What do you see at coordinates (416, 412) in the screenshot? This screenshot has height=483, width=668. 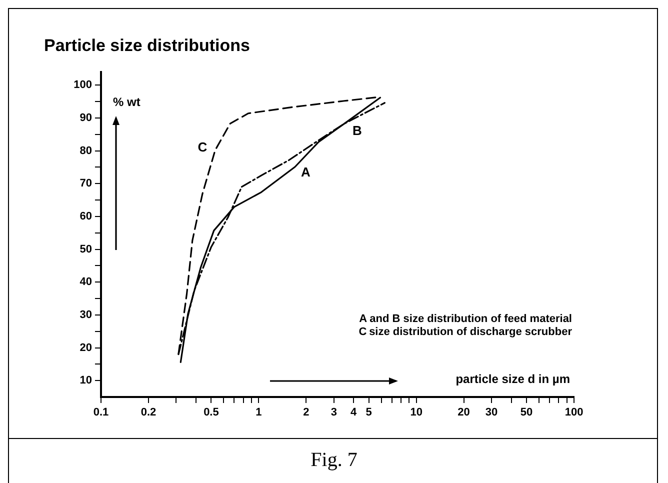 I see `x-tick-label: 10` at bounding box center [416, 412].